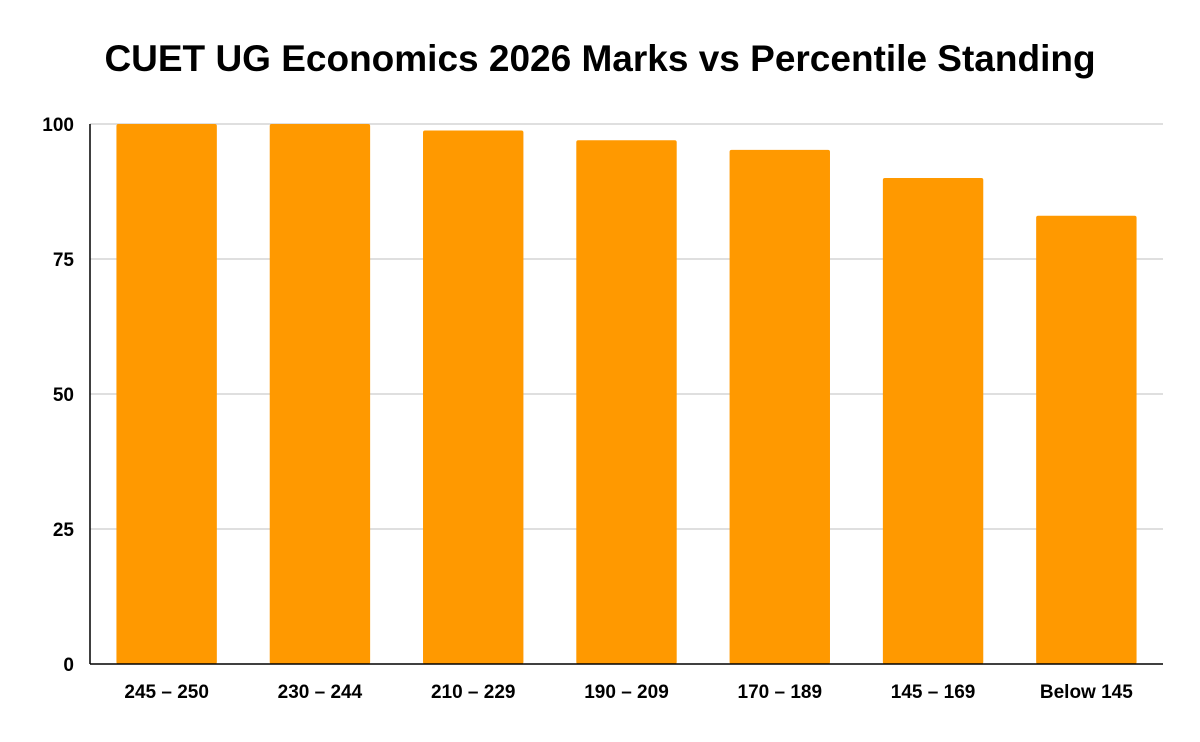 The height and width of the screenshot is (742, 1200). I want to click on y-tick-label-100: 100, so click(58, 125).